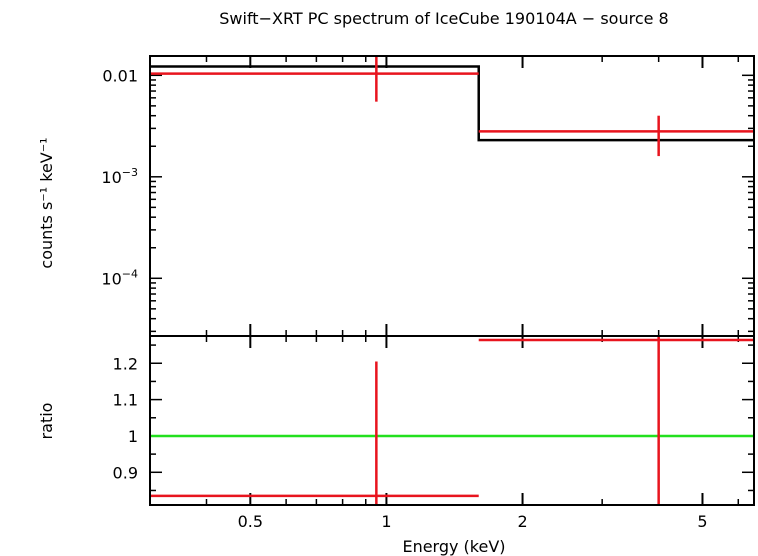 The width and height of the screenshot is (758, 556). I want to click on x-axis-label: Energy (keV), so click(453, 546).